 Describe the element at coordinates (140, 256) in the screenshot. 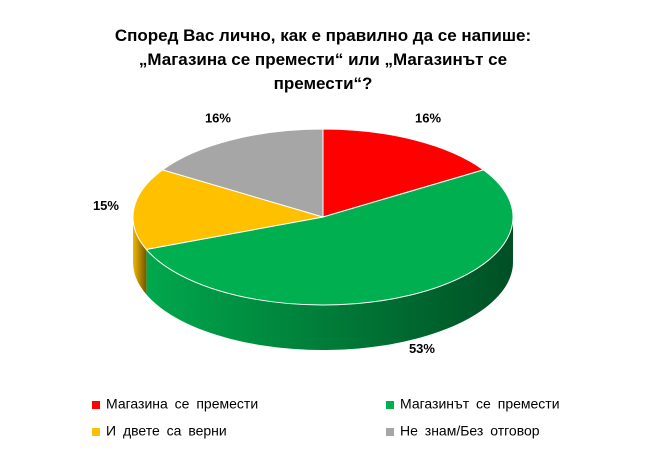

I see `side-shade` at that location.